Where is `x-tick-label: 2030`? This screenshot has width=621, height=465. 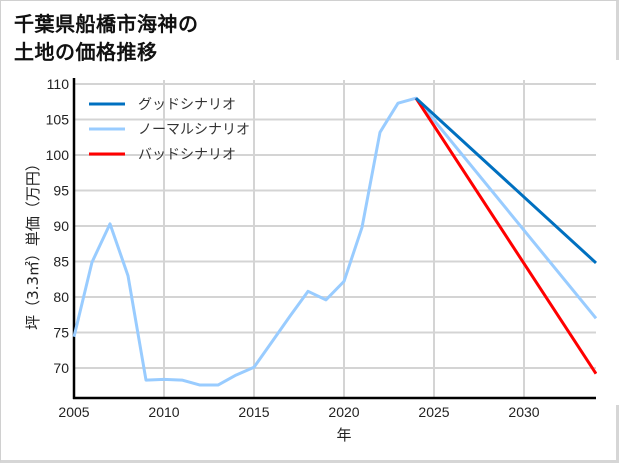
x-tick-label: 2030 is located at coordinates (523, 412).